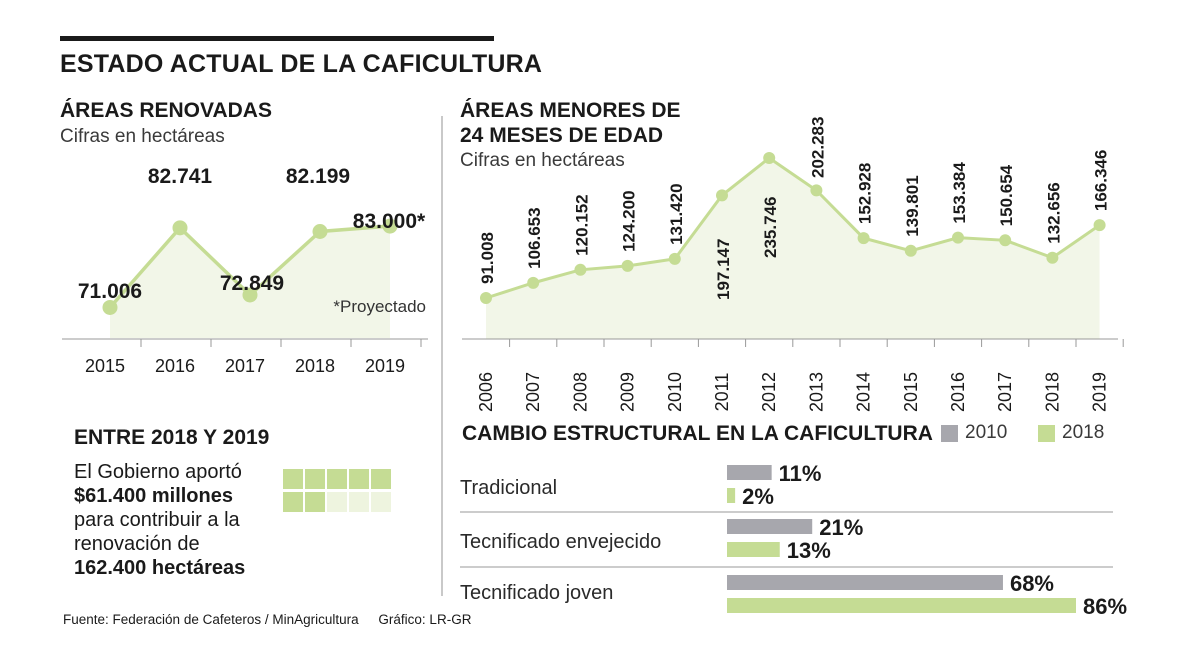 This screenshot has width=1200, height=661. Describe the element at coordinates (318, 176) in the screenshot. I see `data-label-2018: 82.199` at that location.